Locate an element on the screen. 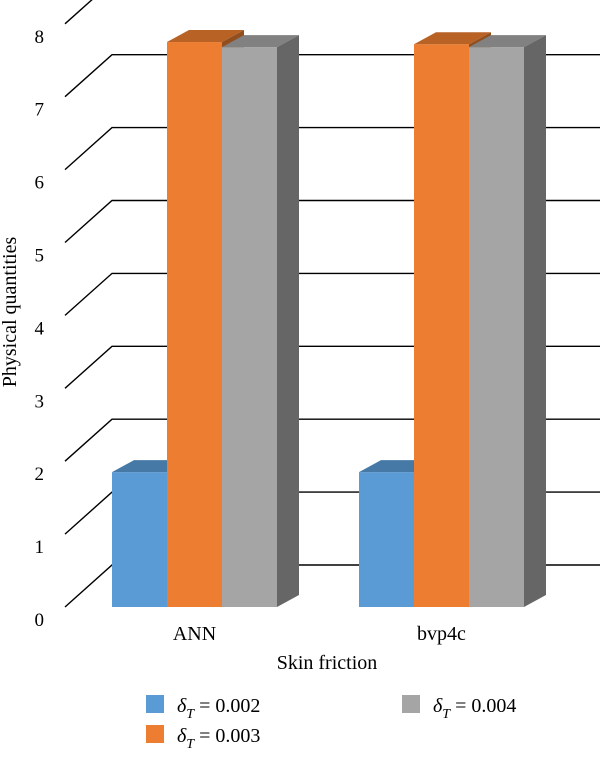 The width and height of the screenshot is (600, 757). y-tick-label: 0 is located at coordinates (40, 620).